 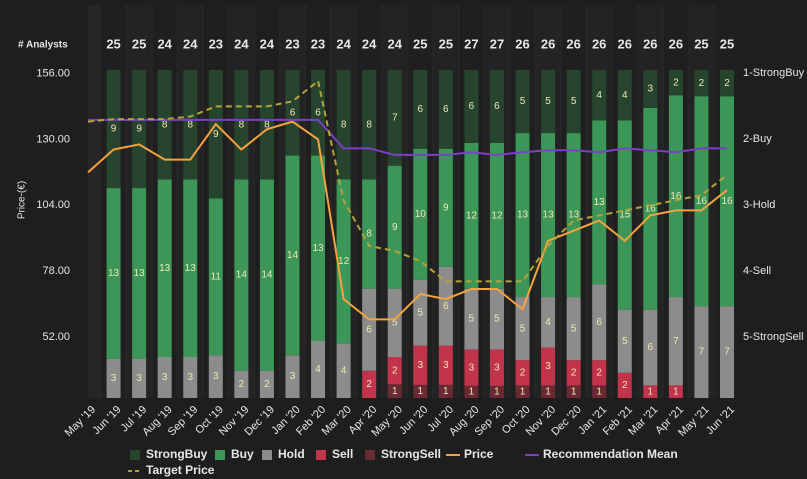 I want to click on legend-label: Recommendation Mean, so click(x=610, y=454).